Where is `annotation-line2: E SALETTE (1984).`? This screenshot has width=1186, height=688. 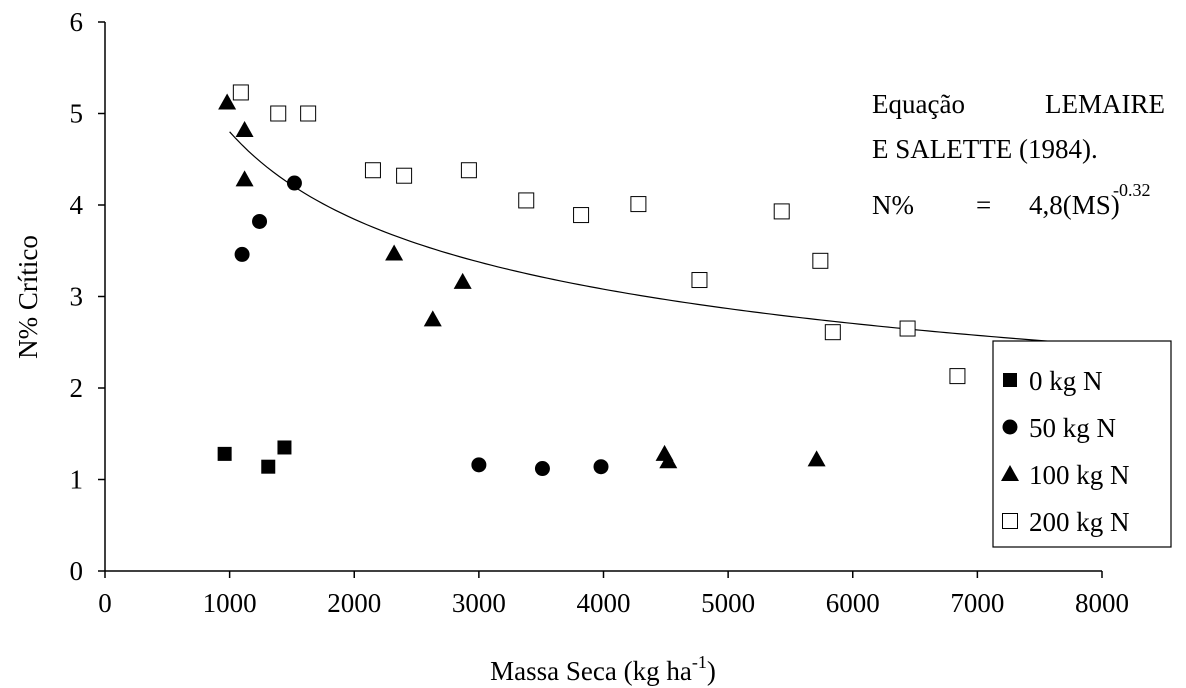
annotation-line2: E SALETTE (1984). is located at coordinates (985, 149).